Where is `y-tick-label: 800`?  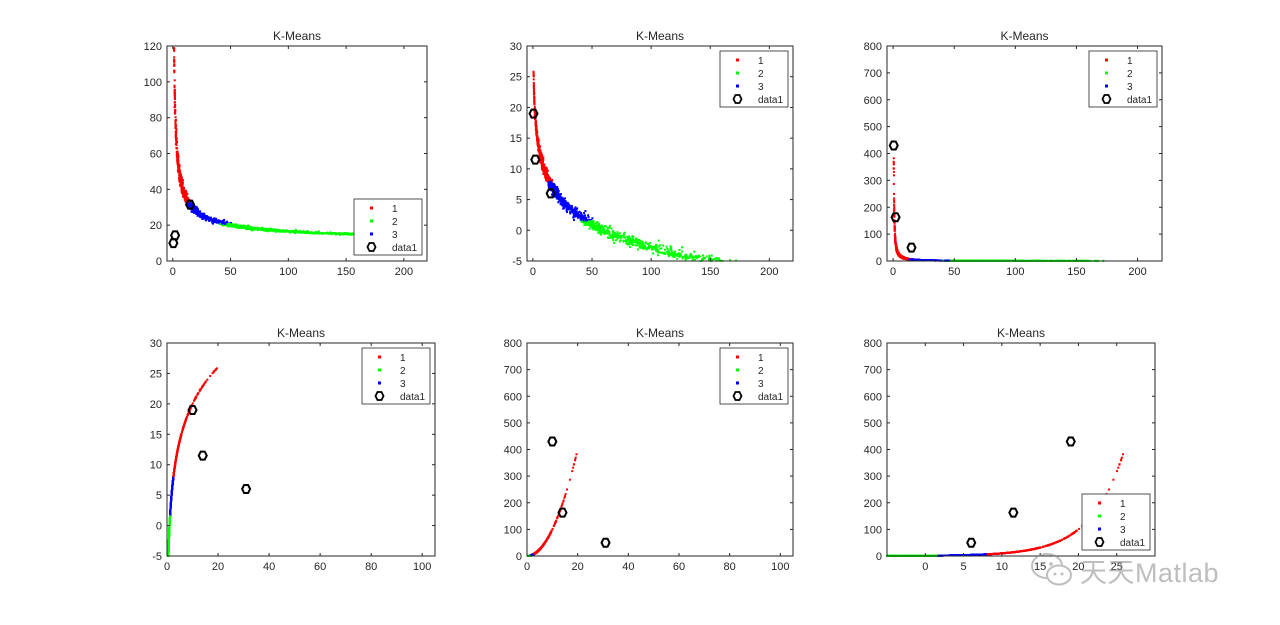 y-tick-label: 800 is located at coordinates (873, 47).